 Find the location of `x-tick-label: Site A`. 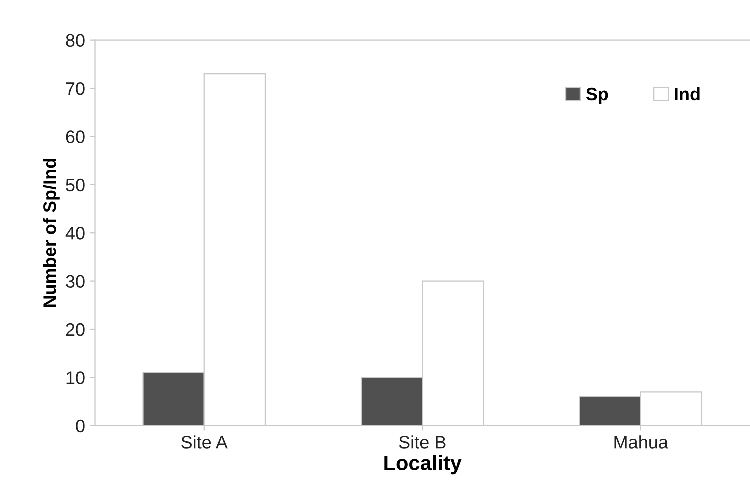

x-tick-label: Site A is located at coordinates (205, 442).